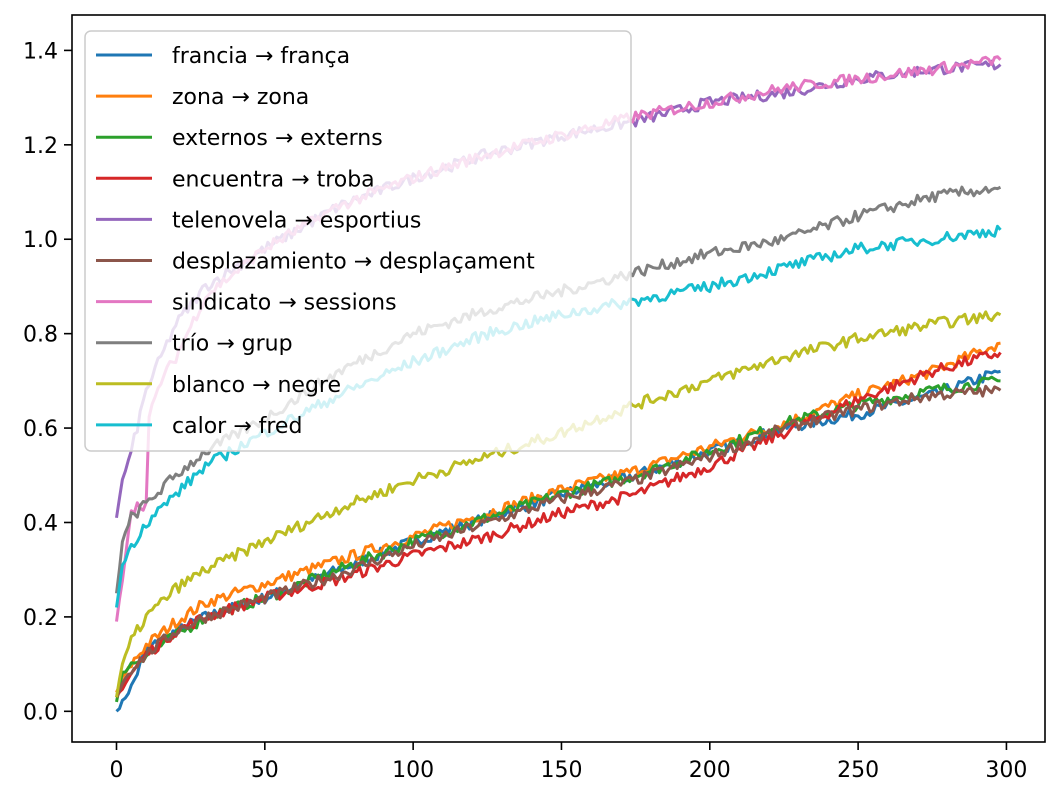 Image resolution: width=1061 pixels, height=800 pixels. Describe the element at coordinates (413, 770) in the screenshot. I see `x-tick-label: 100` at that location.